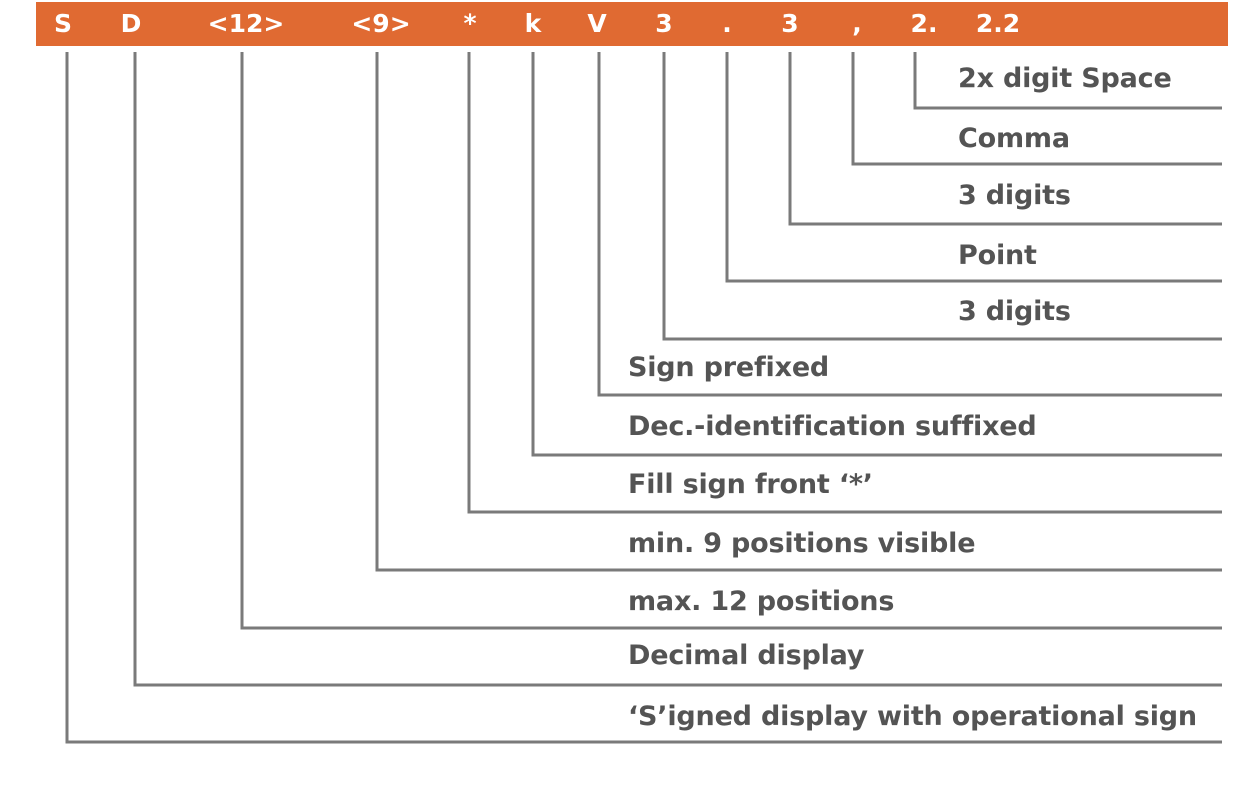 Image resolution: width=1251 pixels, height=789 pixels. What do you see at coordinates (63, 23) in the screenshot?
I see `token-s: S` at bounding box center [63, 23].